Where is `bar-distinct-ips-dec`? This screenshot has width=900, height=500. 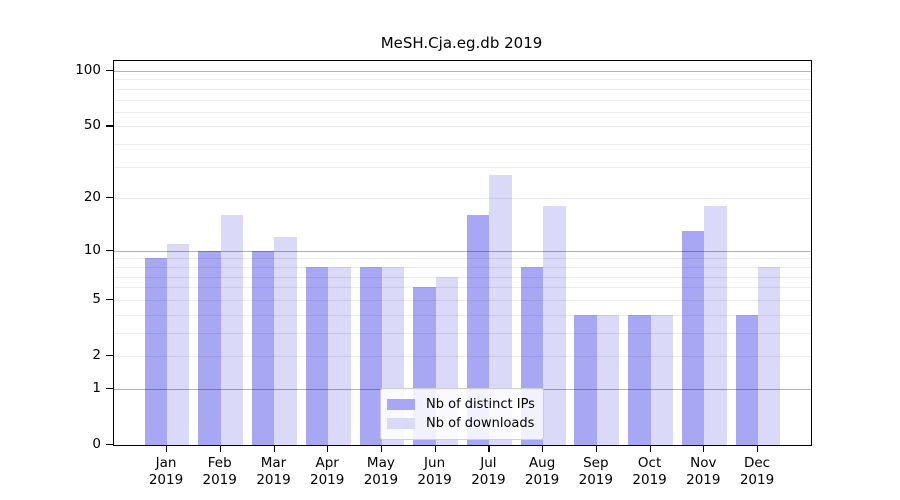 bar-distinct-ips-dec is located at coordinates (747, 379).